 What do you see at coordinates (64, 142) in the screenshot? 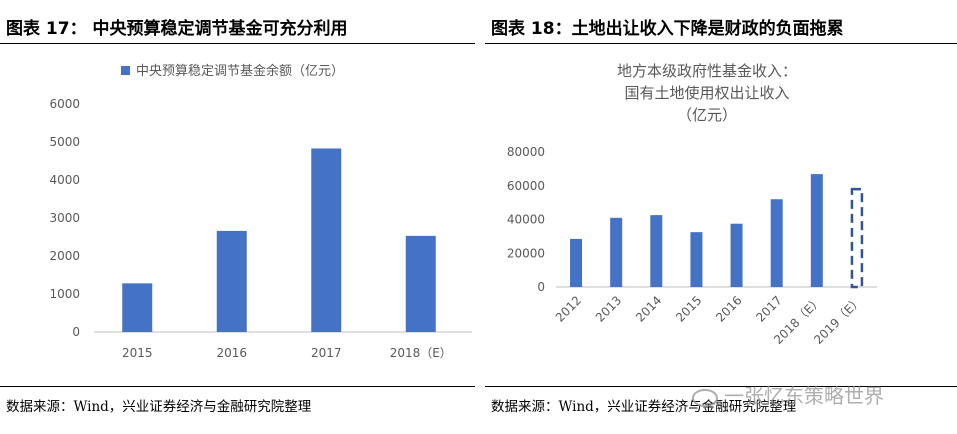
I see `y-tick-label: 5000` at bounding box center [64, 142].